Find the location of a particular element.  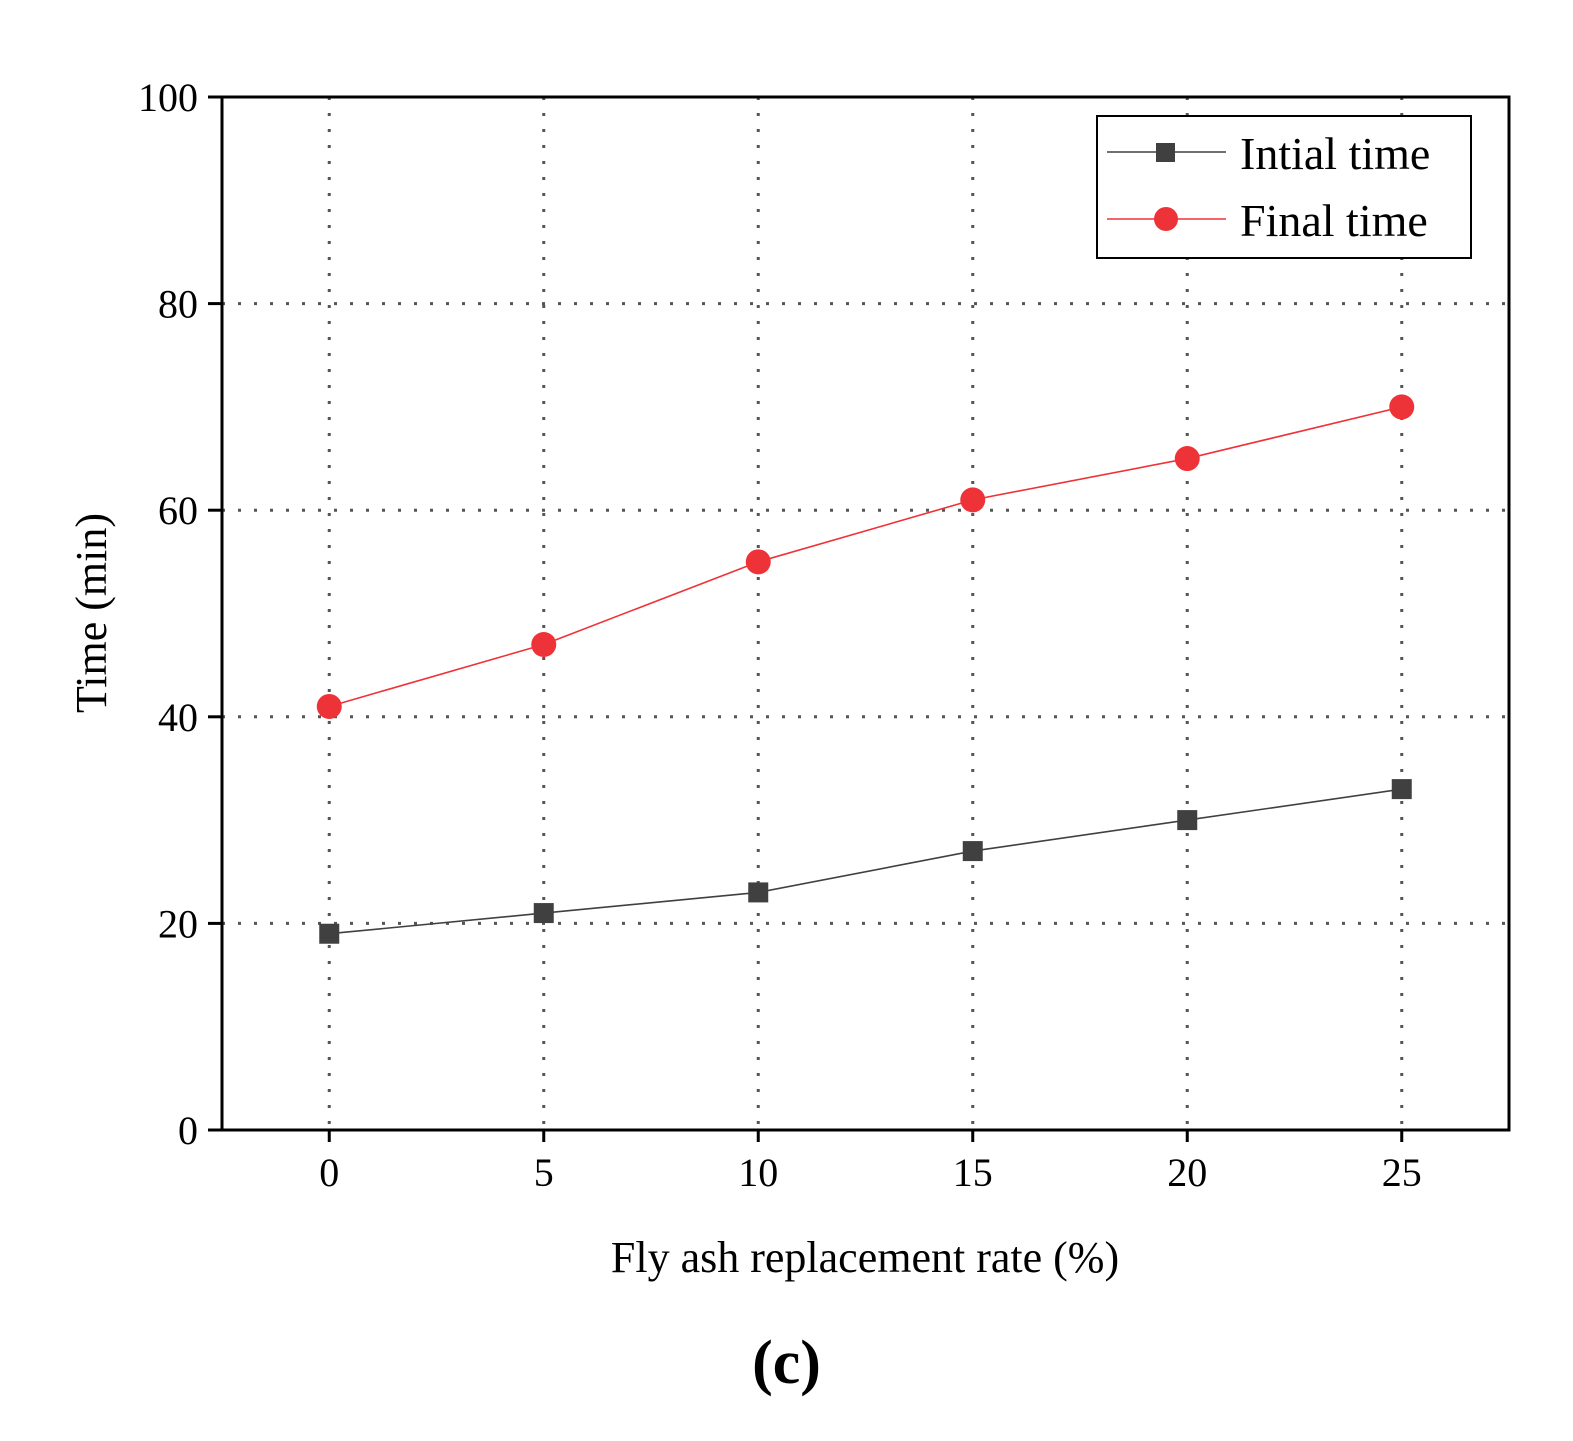

y-axis-label: Time (min) is located at coordinates (91, 613).